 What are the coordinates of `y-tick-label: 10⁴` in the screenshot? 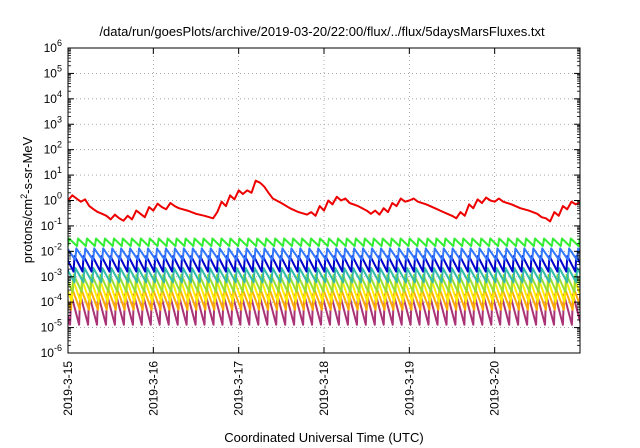 It's located at (53, 97).